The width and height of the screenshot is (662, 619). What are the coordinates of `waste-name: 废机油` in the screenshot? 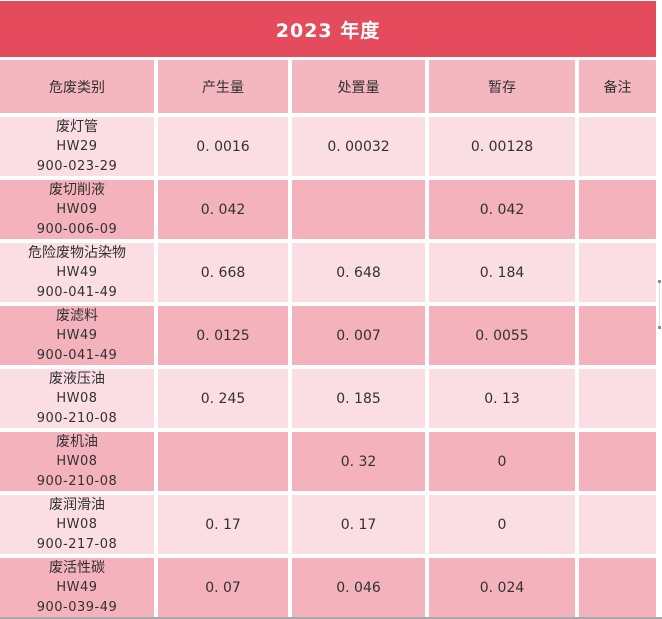 It's located at (77, 441).